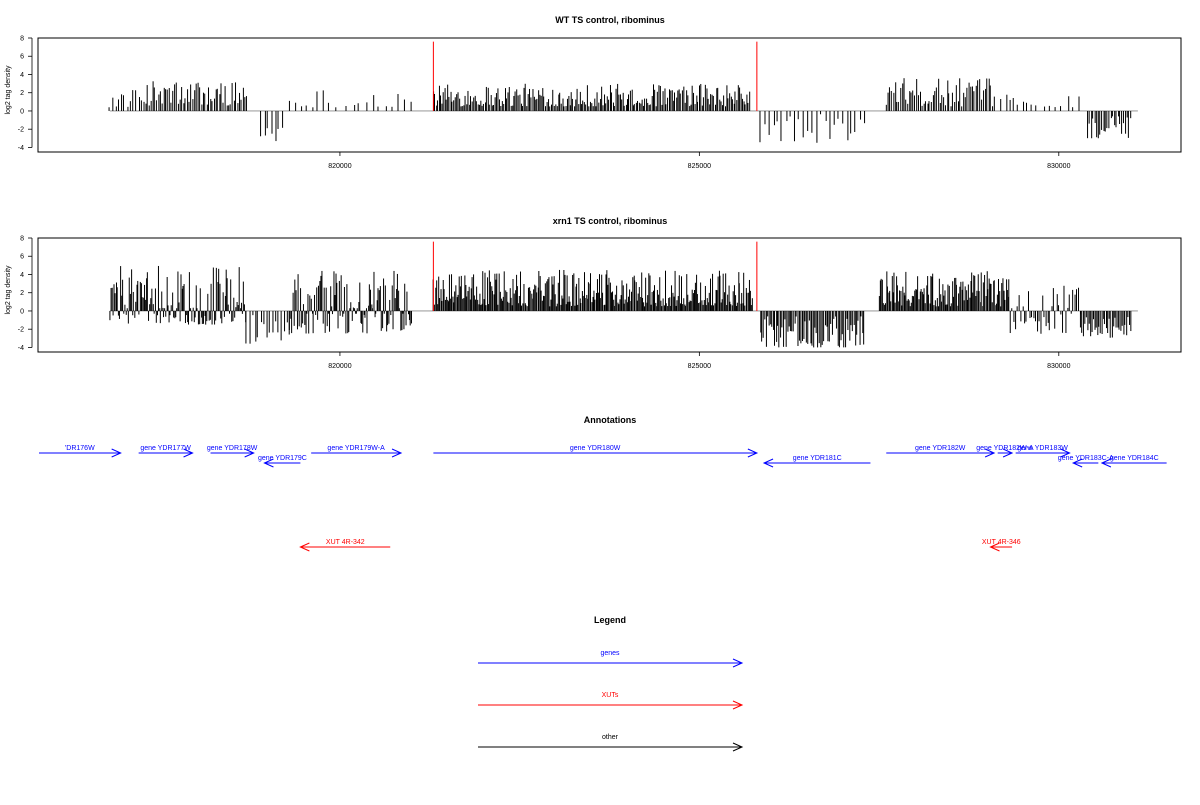 This screenshot has height=805, width=1200. I want to click on annotations-title: Annotations, so click(610, 420).